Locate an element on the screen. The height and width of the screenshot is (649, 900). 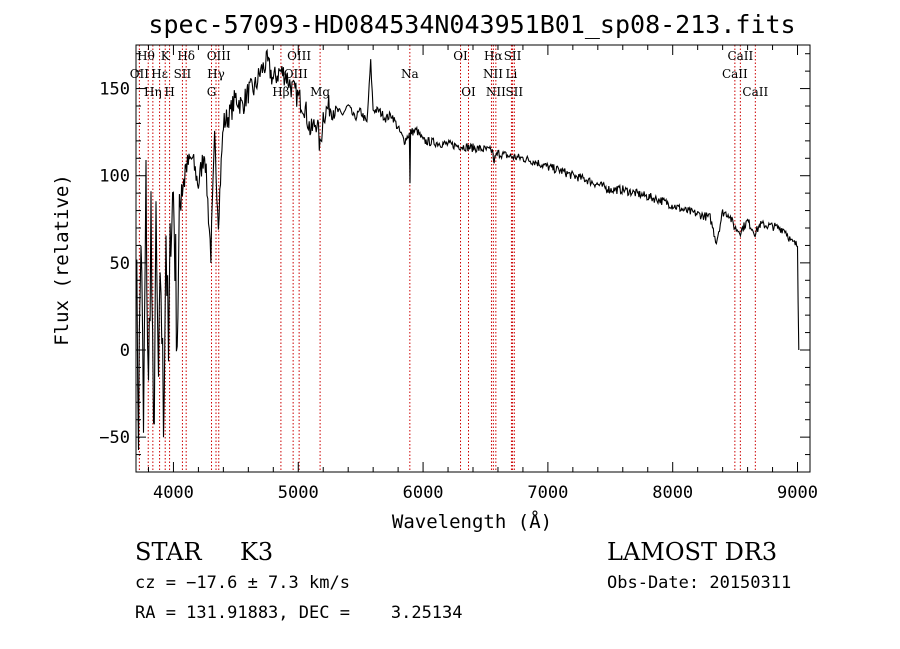
line-label-9: Hγ is located at coordinates (216, 74).